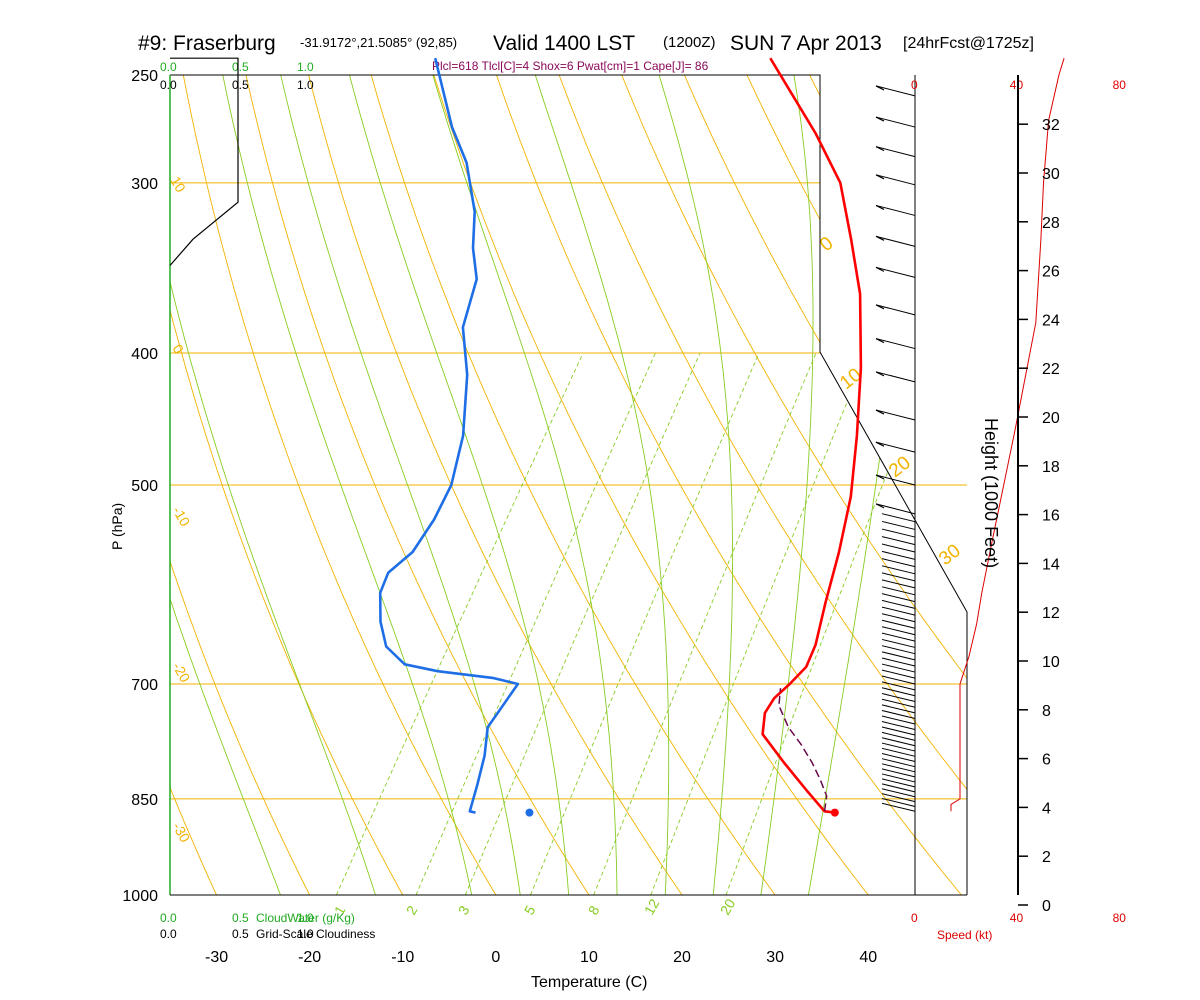 This screenshot has width=1200, height=1000. What do you see at coordinates (682, 957) in the screenshot?
I see `temperature-tick-label: 20` at bounding box center [682, 957].